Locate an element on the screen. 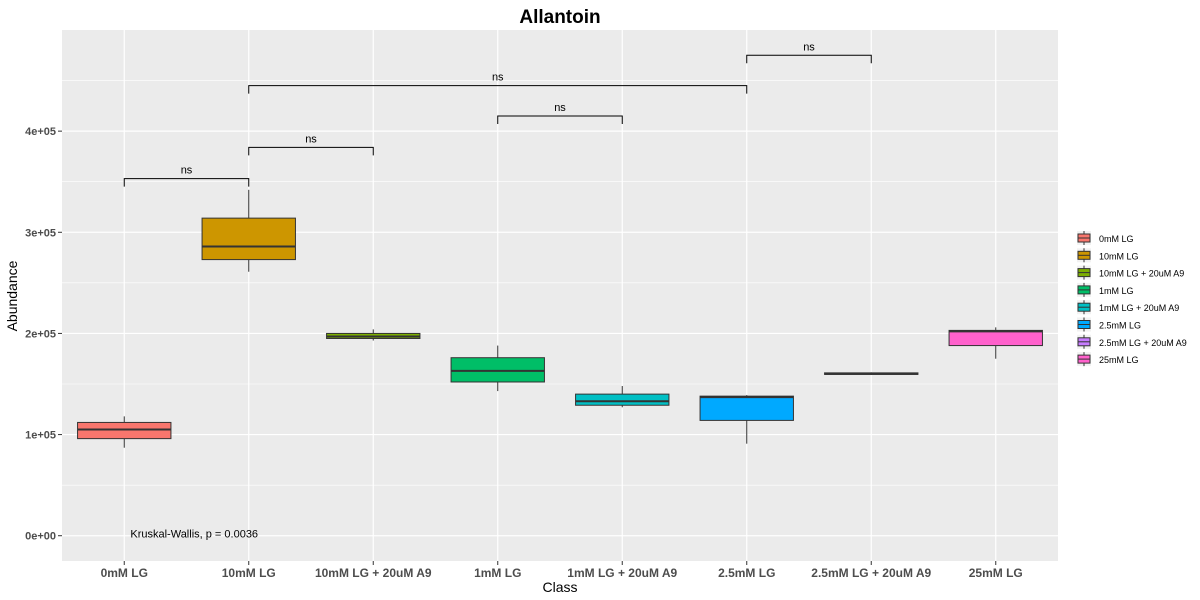  legend-label: 2.5mM LG + 20uM A9 is located at coordinates (1143, 343).